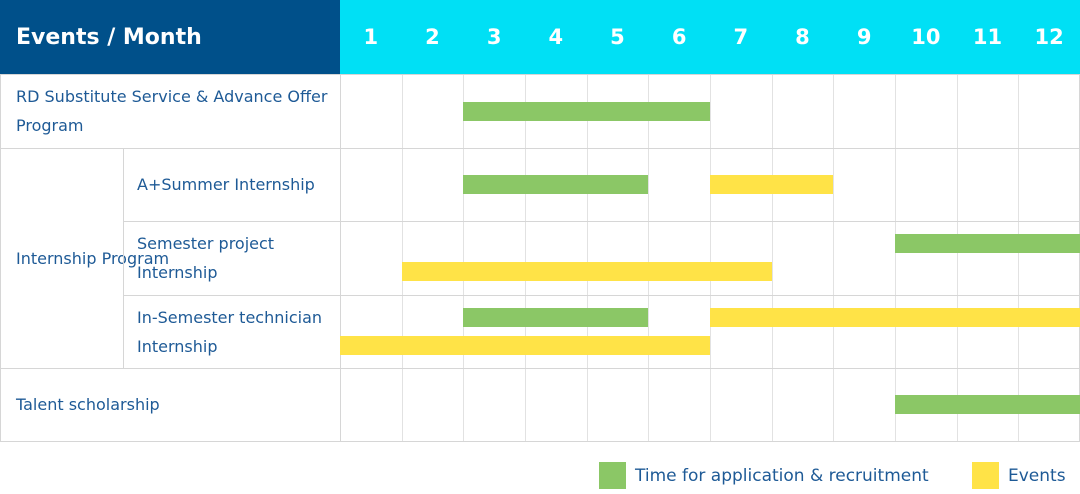 Image resolution: width=1080 pixels, height=494 pixels. Describe the element at coordinates (123, 258) in the screenshot. I see `subgroup-divider` at that location.